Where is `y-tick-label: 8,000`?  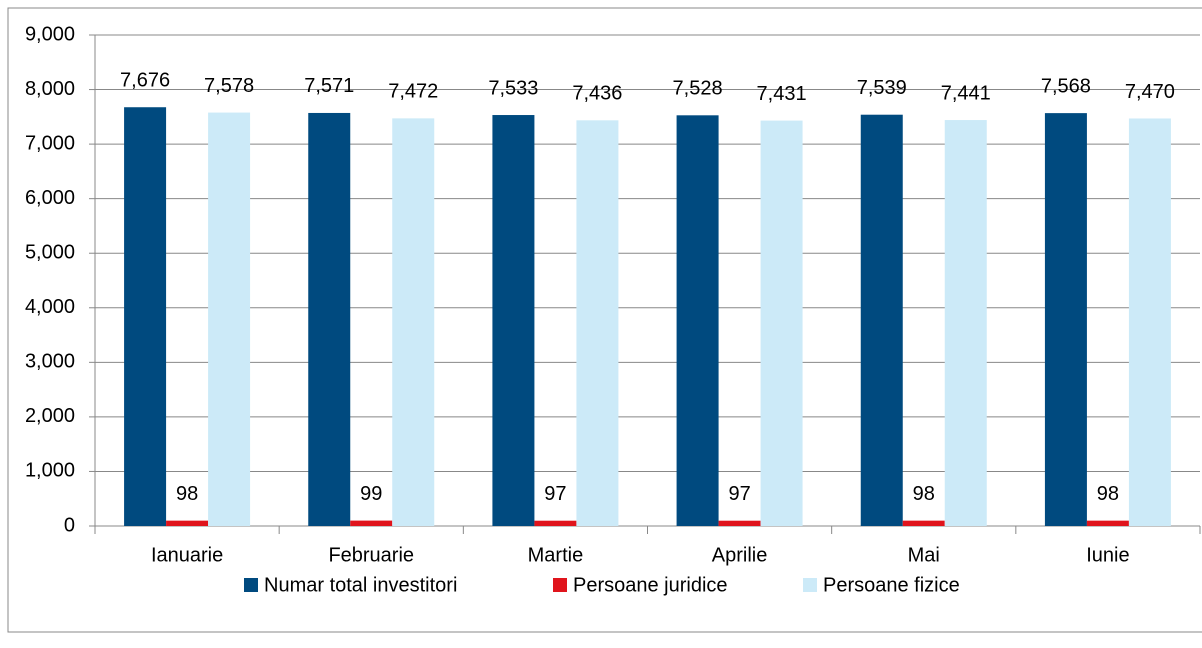 y-tick-label: 8,000 is located at coordinates (50, 89).